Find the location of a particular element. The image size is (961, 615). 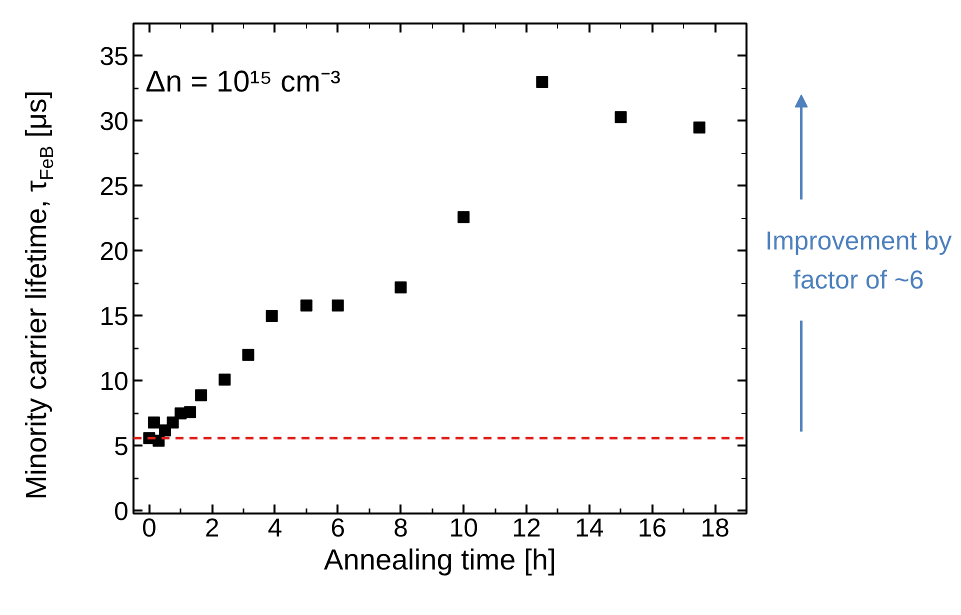

y-tick-label: 20 is located at coordinates (114, 251).